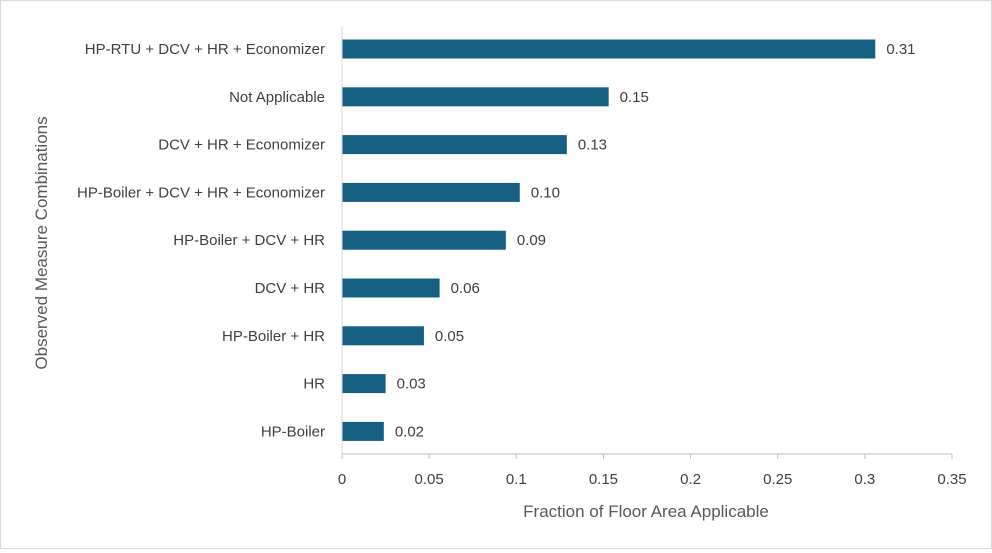 The height and width of the screenshot is (553, 992). What do you see at coordinates (314, 384) in the screenshot?
I see `category-label: HR` at bounding box center [314, 384].